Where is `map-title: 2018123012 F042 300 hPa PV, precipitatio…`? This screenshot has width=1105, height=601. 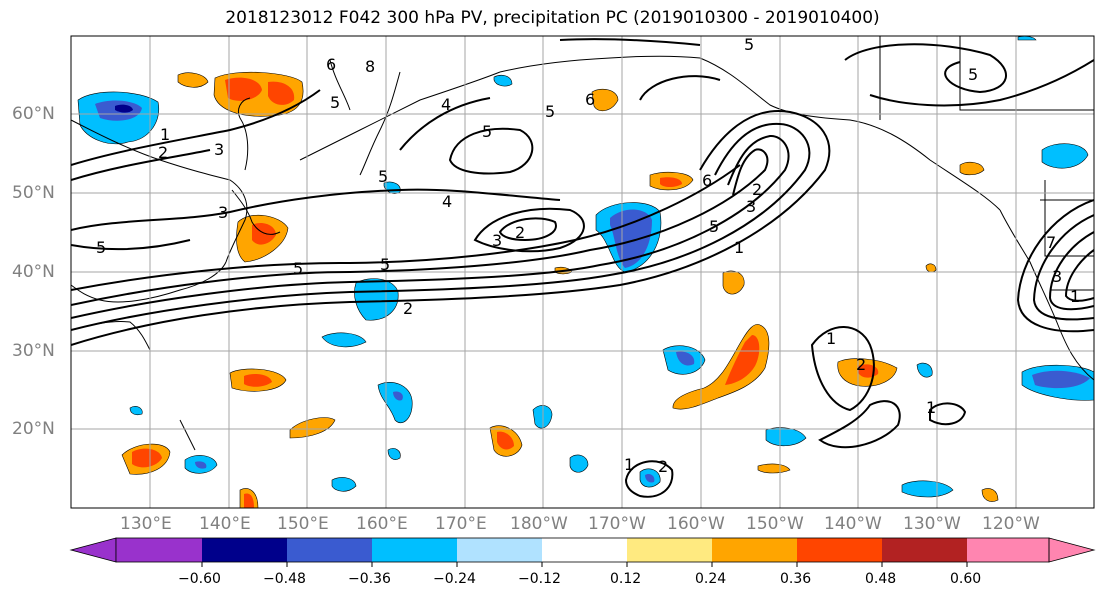 map-title: 2018123012 F042 300 hPa PV, precipitatio… is located at coordinates (552, 18).